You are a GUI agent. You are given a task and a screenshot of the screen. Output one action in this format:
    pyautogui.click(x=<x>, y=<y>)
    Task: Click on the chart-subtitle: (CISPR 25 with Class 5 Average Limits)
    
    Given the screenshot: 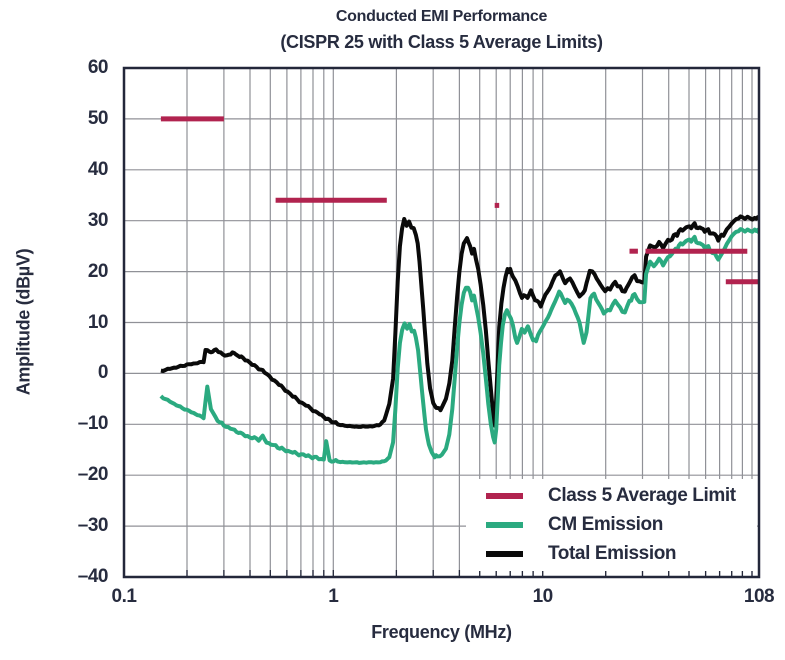 What is the action you would take?
    pyautogui.click(x=441, y=42)
    